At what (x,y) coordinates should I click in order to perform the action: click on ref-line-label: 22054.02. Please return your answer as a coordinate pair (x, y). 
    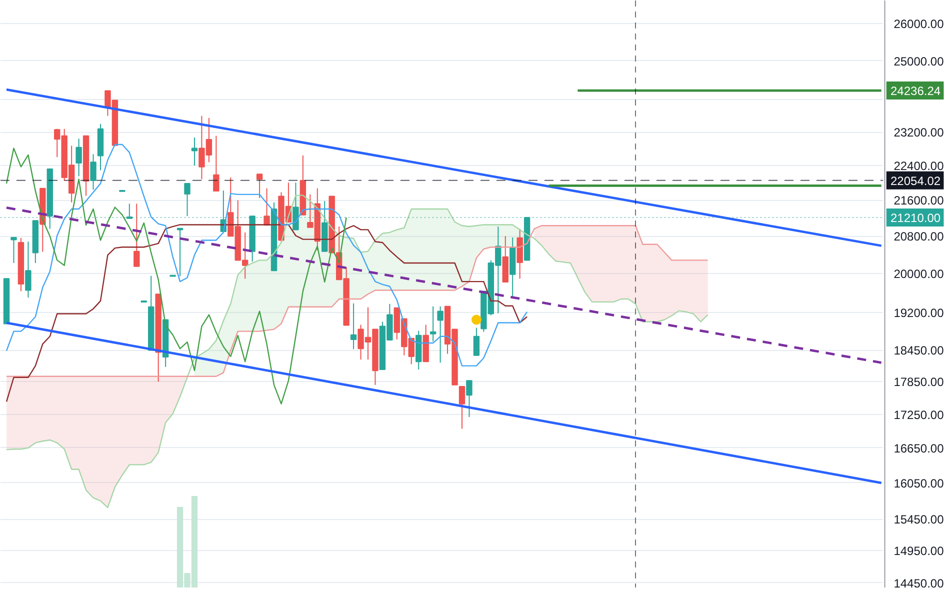
    Looking at the image, I should click on (915, 181).